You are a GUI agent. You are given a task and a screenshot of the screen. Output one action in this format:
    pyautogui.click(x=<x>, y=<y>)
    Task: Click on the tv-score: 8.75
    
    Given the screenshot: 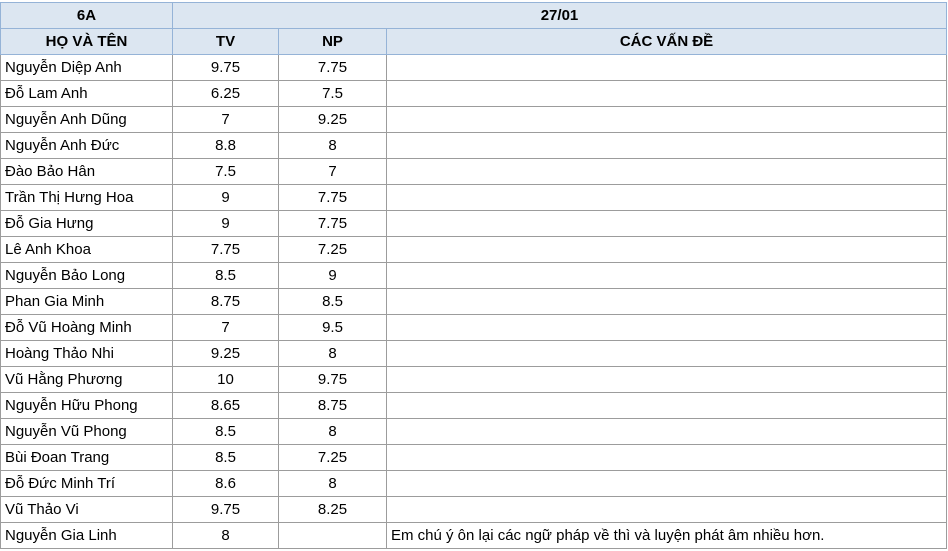 What is the action you would take?
    pyautogui.click(x=225, y=301)
    